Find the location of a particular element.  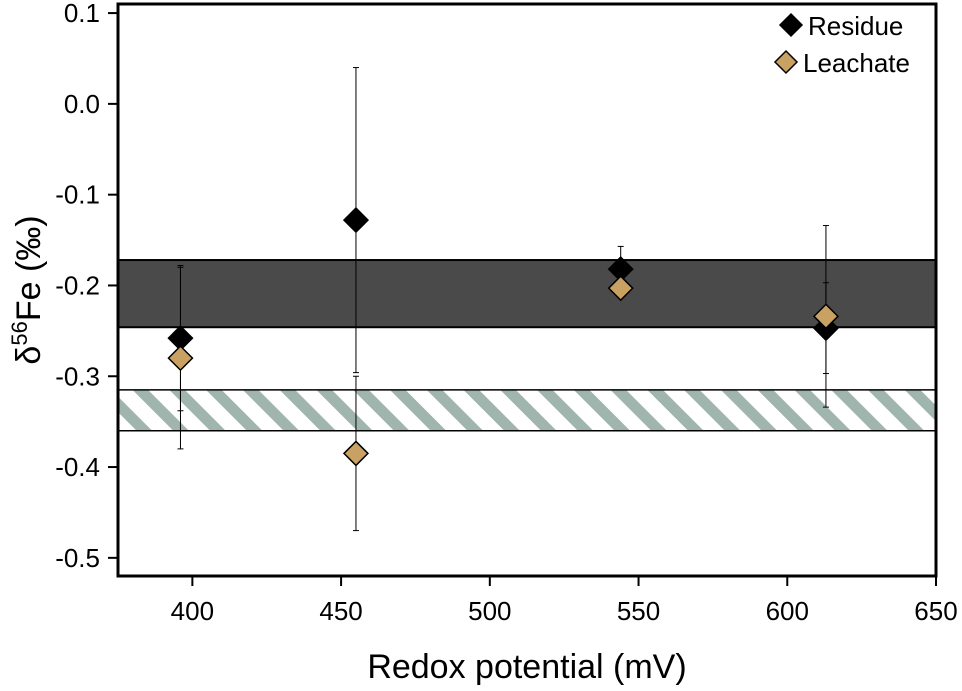

legend-label-residue: Residue is located at coordinates (855, 26).